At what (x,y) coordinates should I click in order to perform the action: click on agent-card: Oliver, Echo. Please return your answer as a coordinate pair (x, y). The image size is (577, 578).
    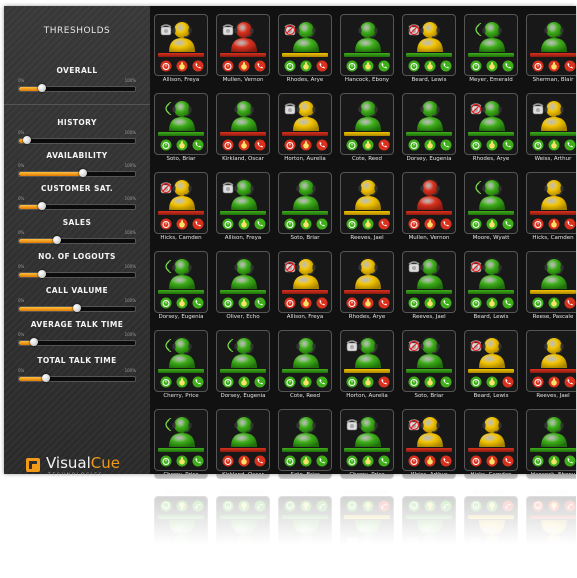
    Looking at the image, I should click on (243, 570).